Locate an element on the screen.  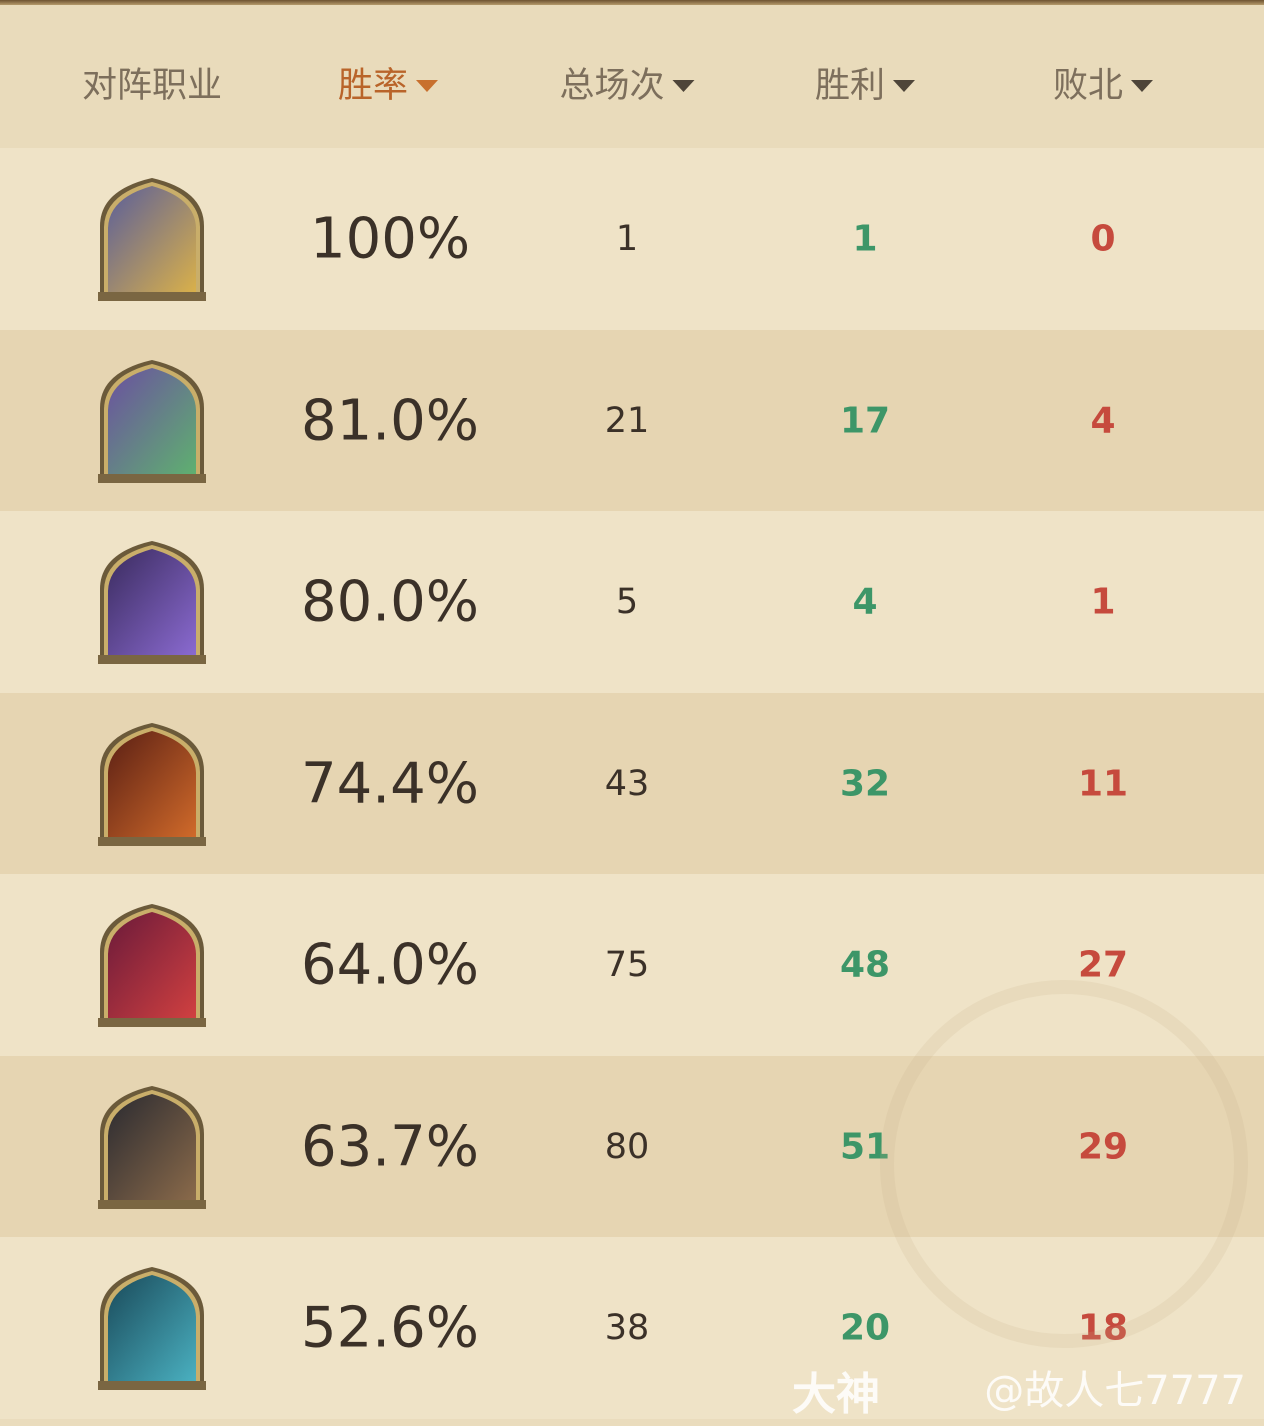
wins: 48 is located at coordinates (865, 965).